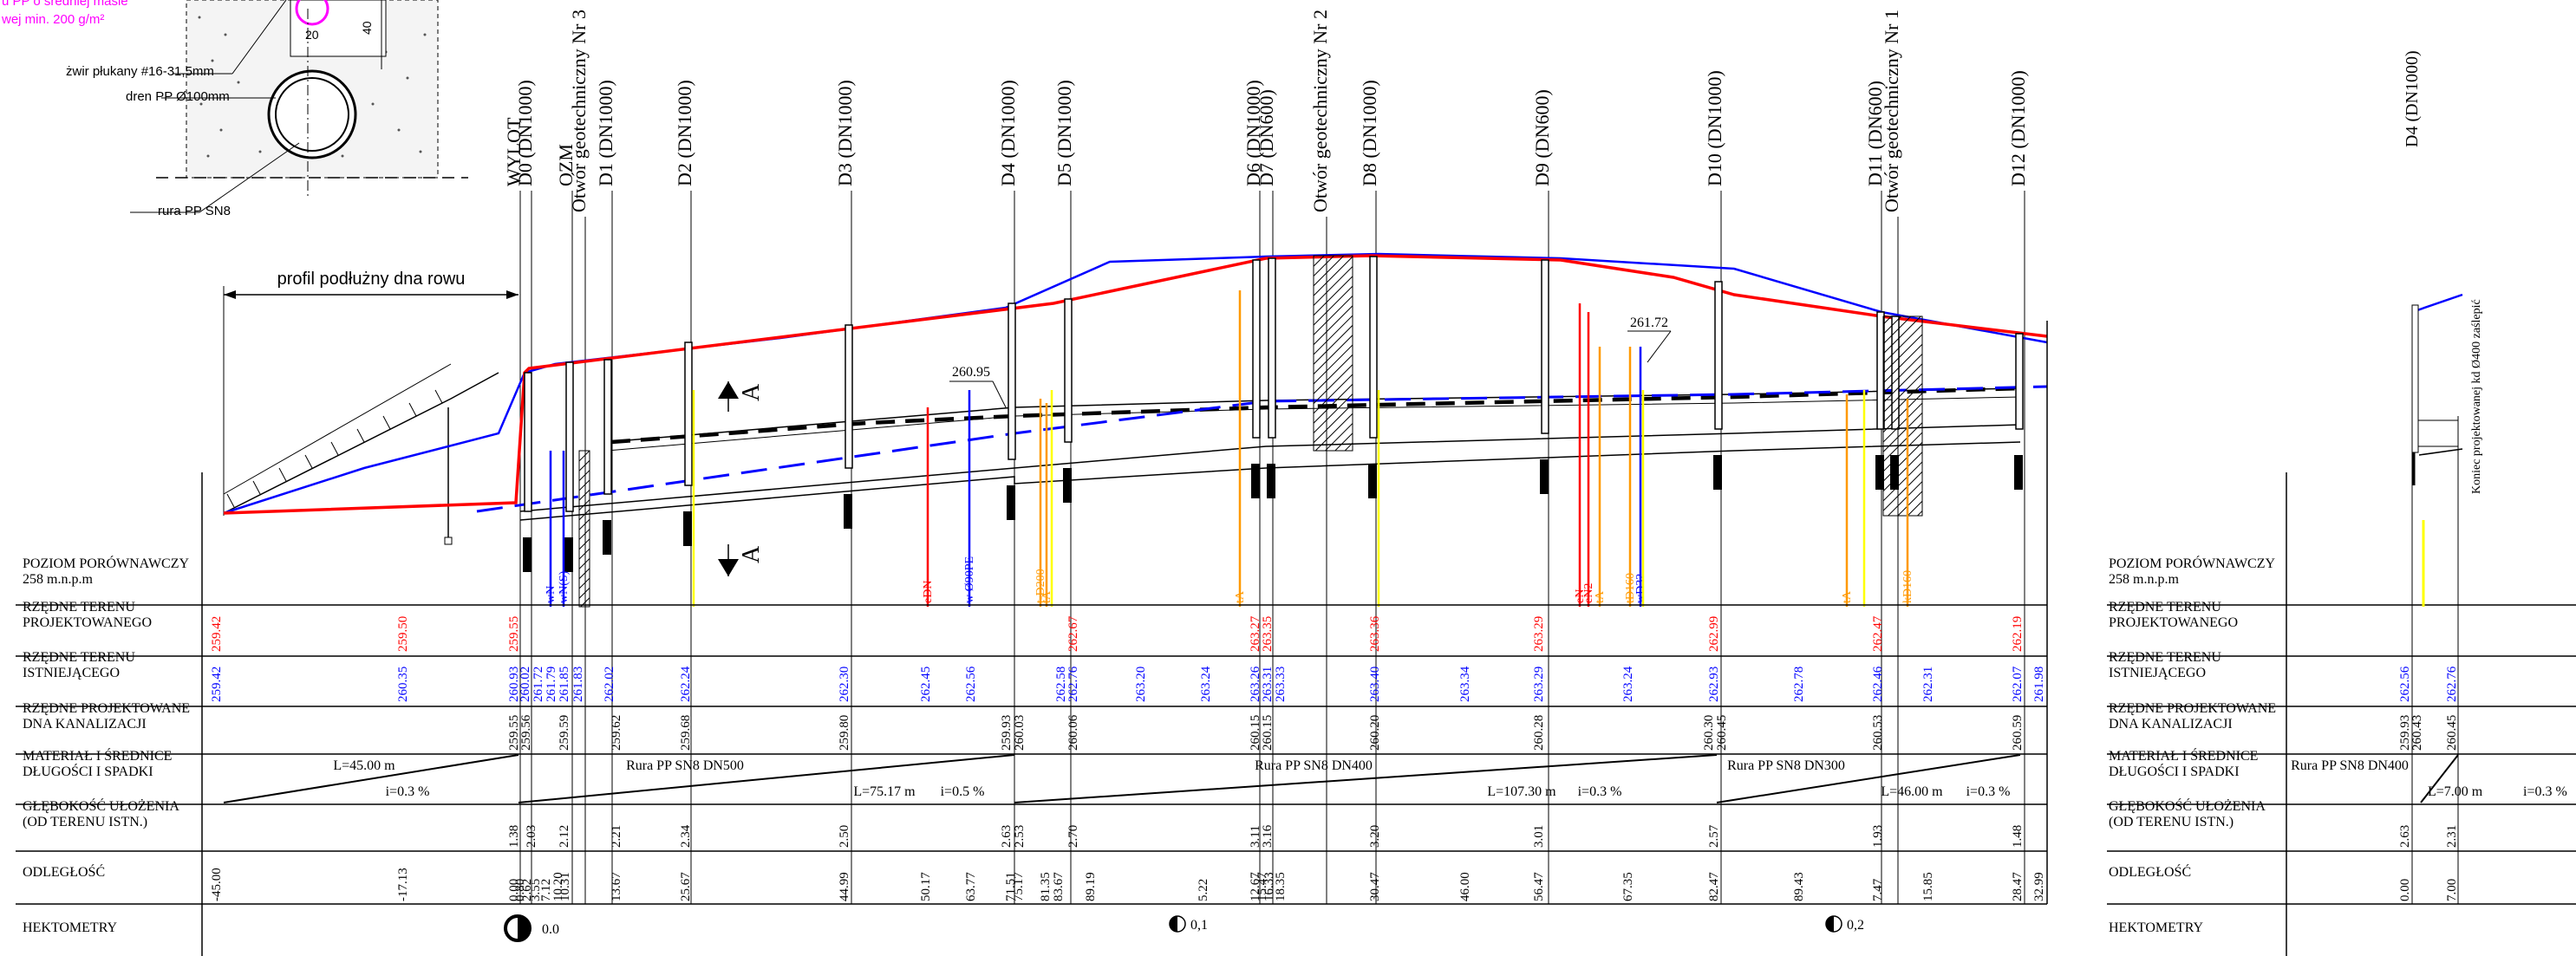 The width and height of the screenshot is (2576, 956). I want to click on terrain-existing-value: 263.26, so click(1256, 684).